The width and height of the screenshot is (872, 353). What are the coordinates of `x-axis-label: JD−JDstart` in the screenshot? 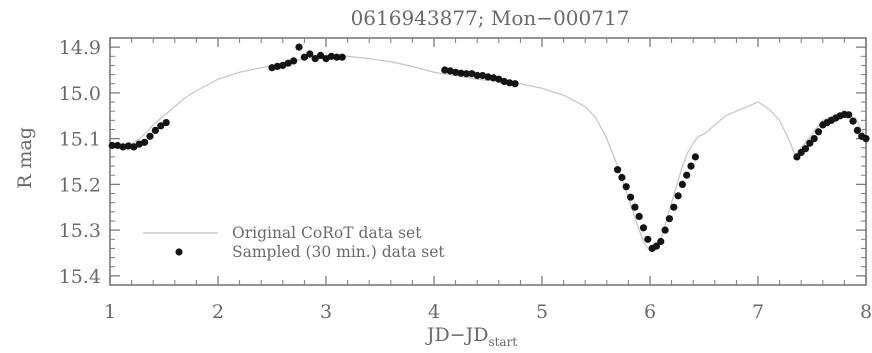 It's located at (471, 336).